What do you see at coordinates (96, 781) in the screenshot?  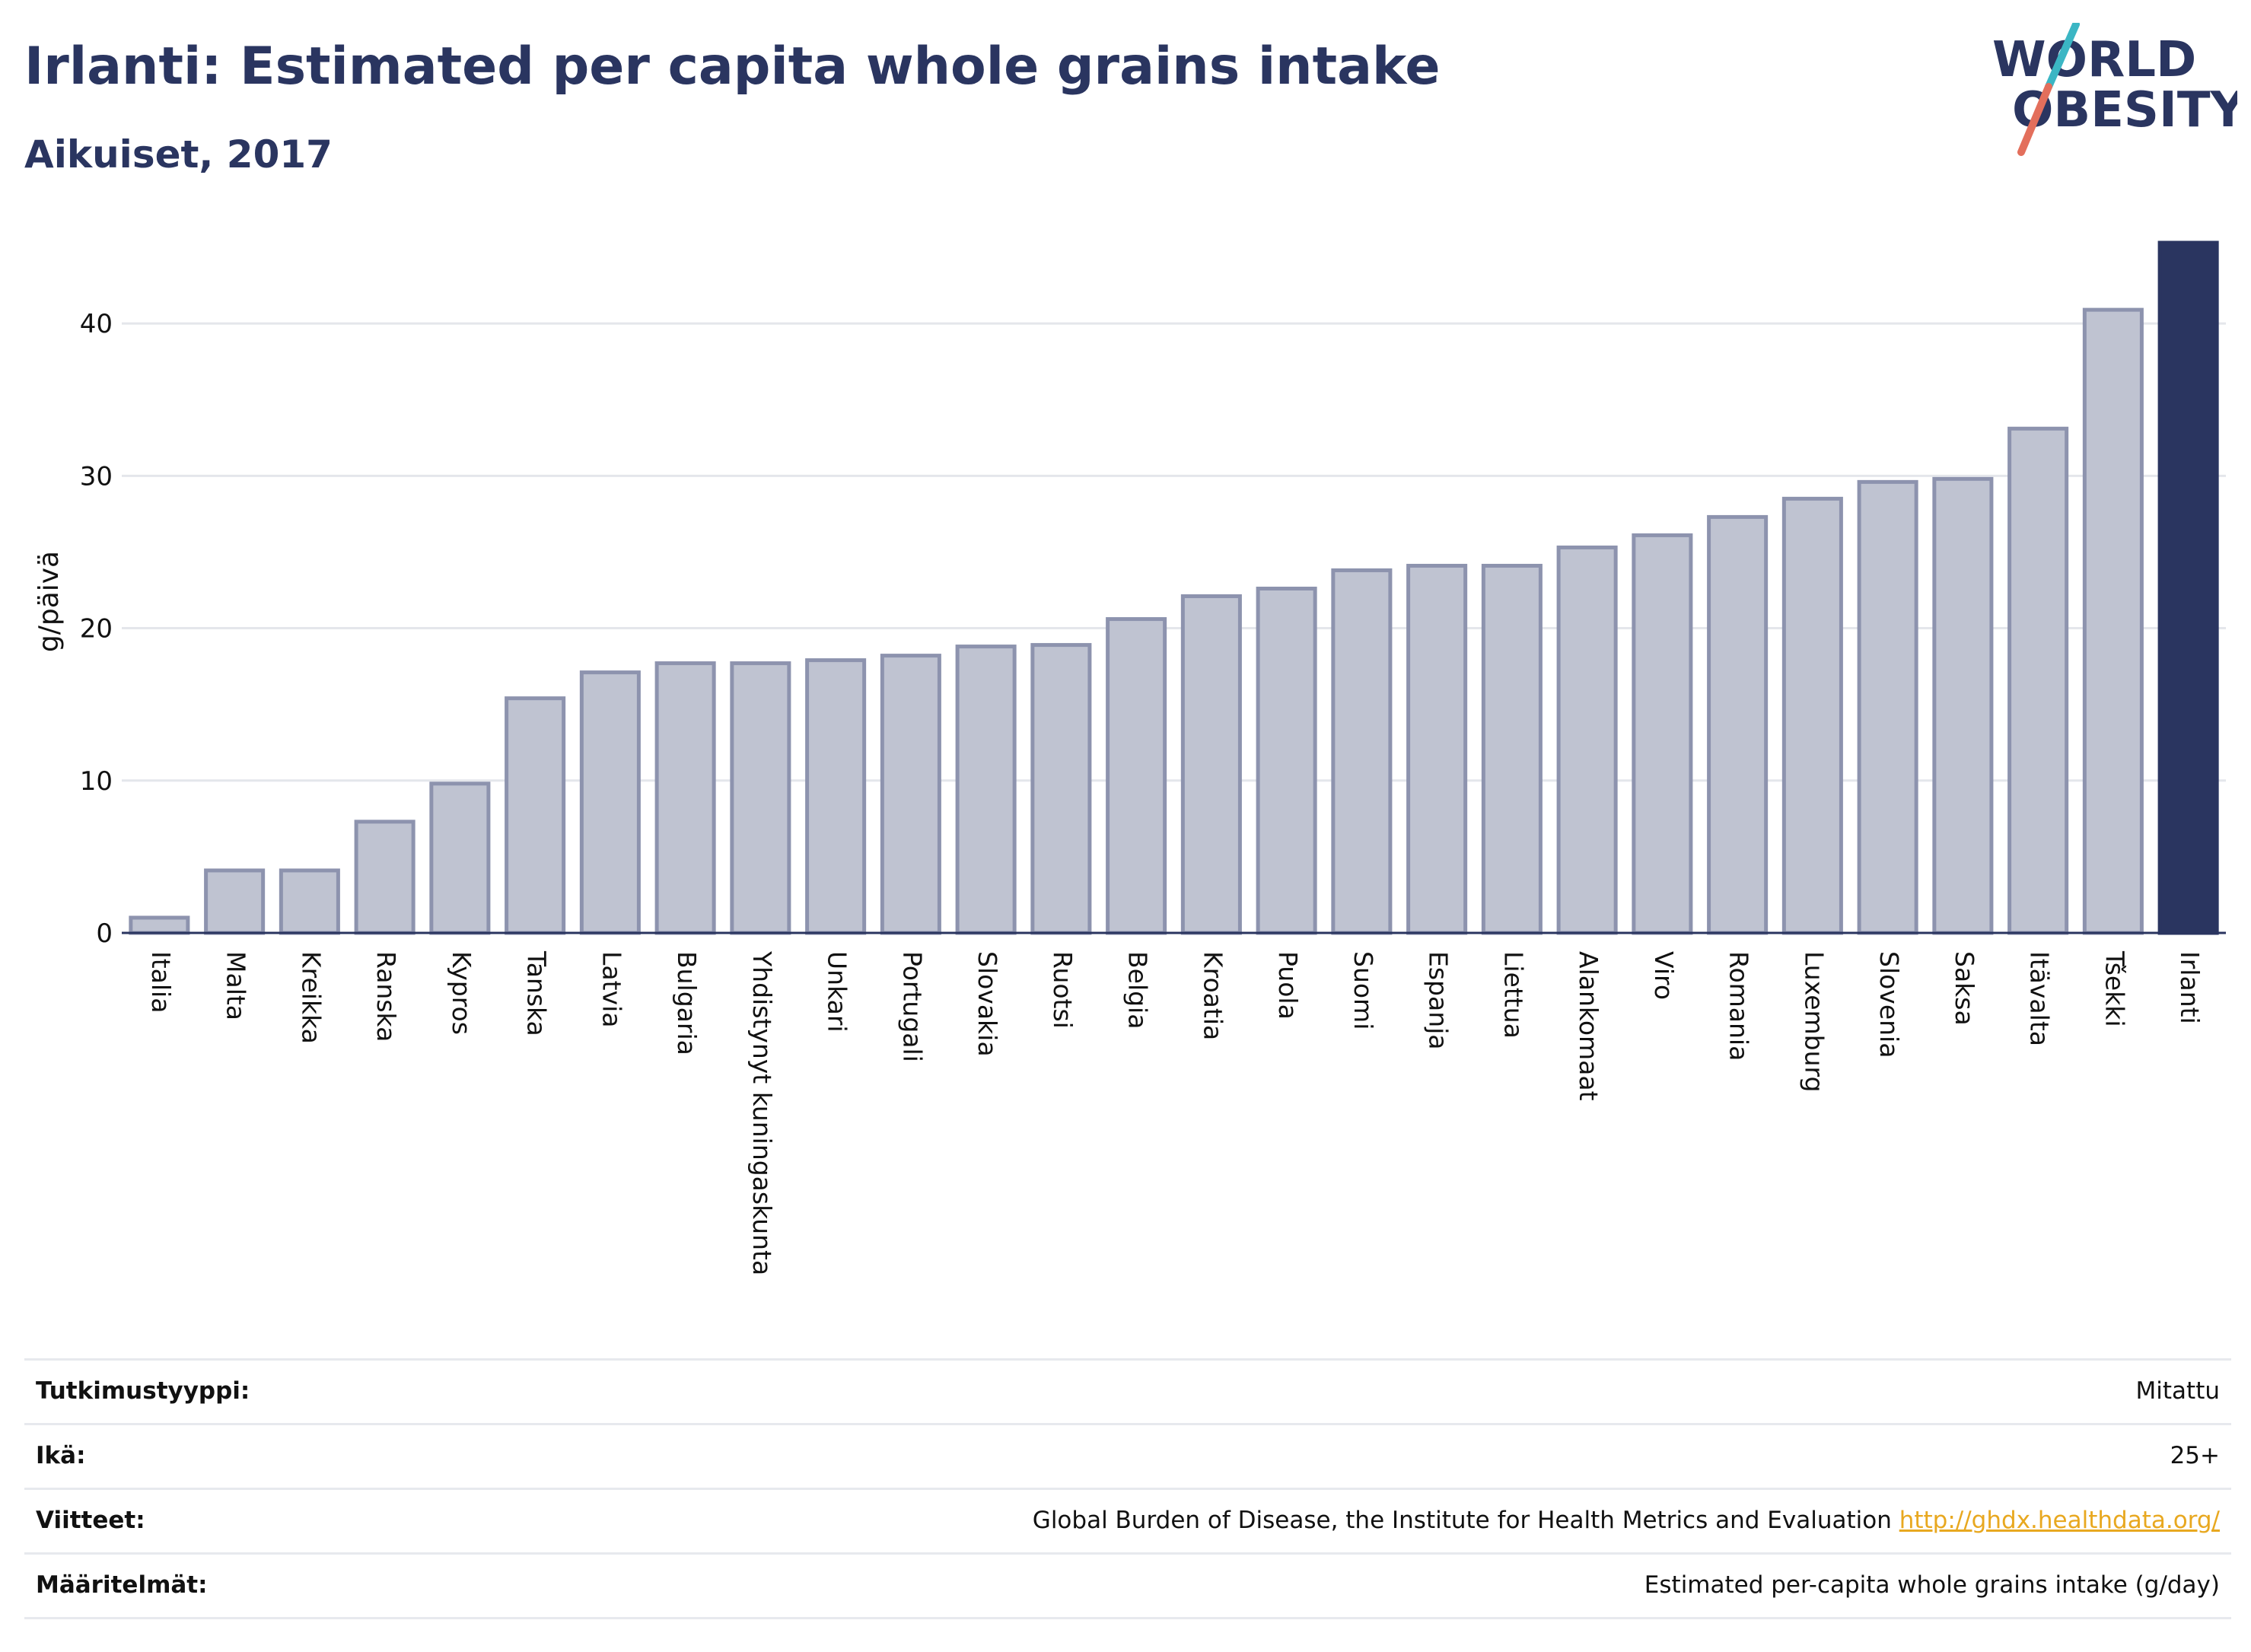 I see `y-tick-label: 10` at bounding box center [96, 781].